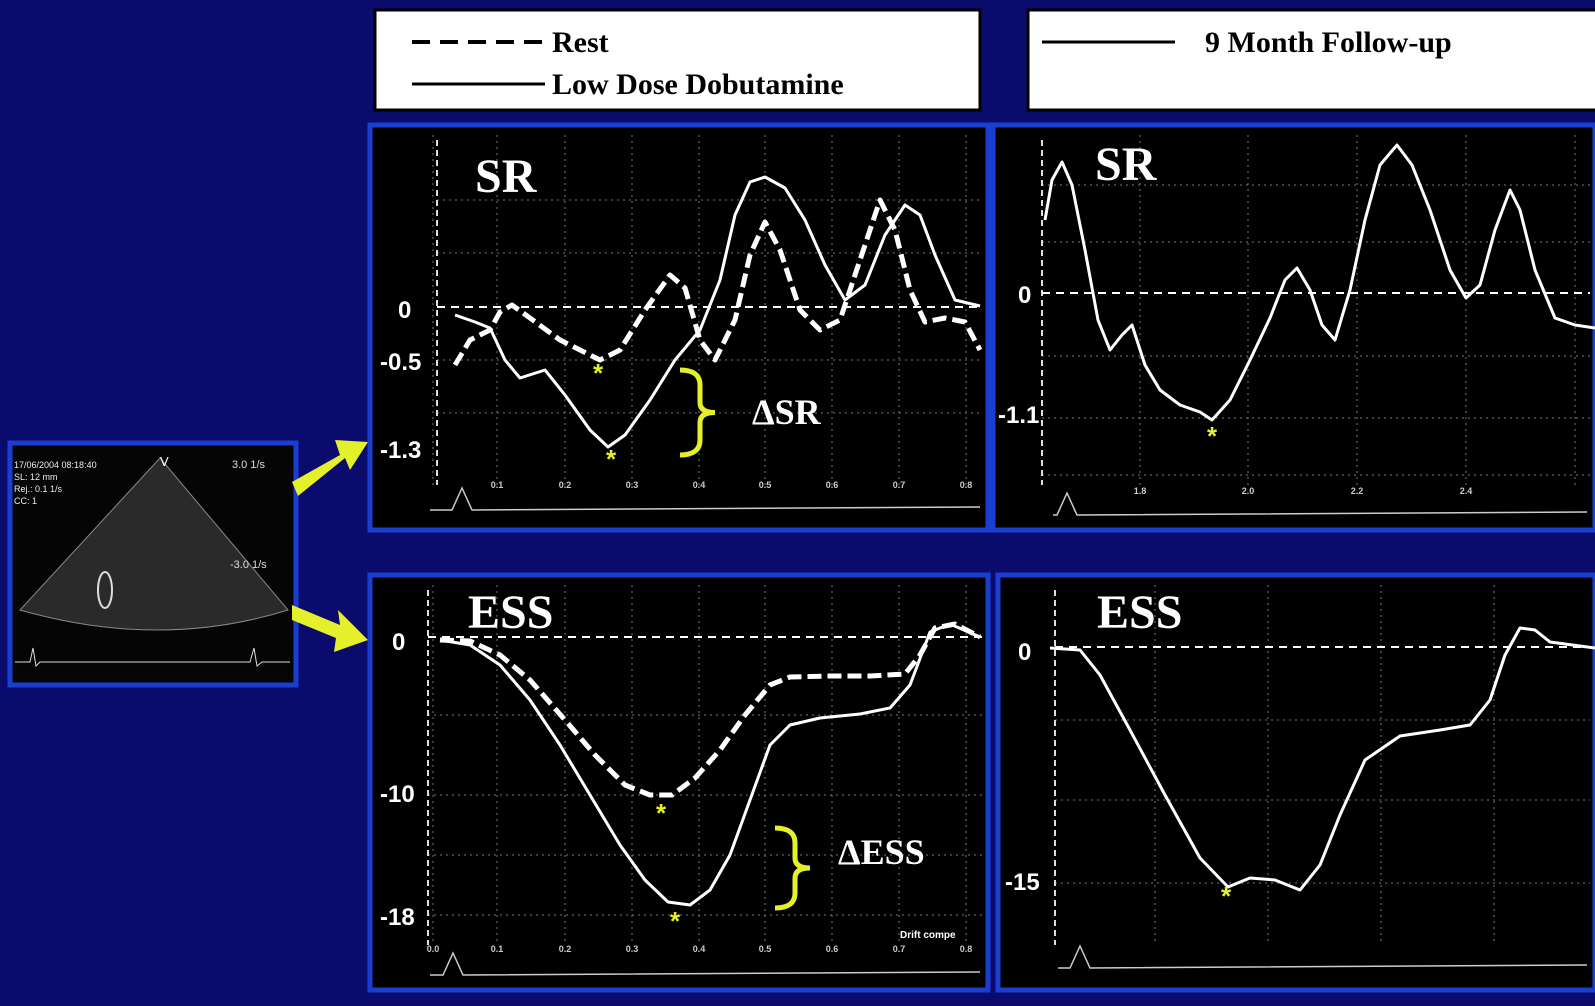 The width and height of the screenshot is (1595, 1006). Describe the element at coordinates (1466, 491) in the screenshot. I see `x-label: 2.4` at that location.